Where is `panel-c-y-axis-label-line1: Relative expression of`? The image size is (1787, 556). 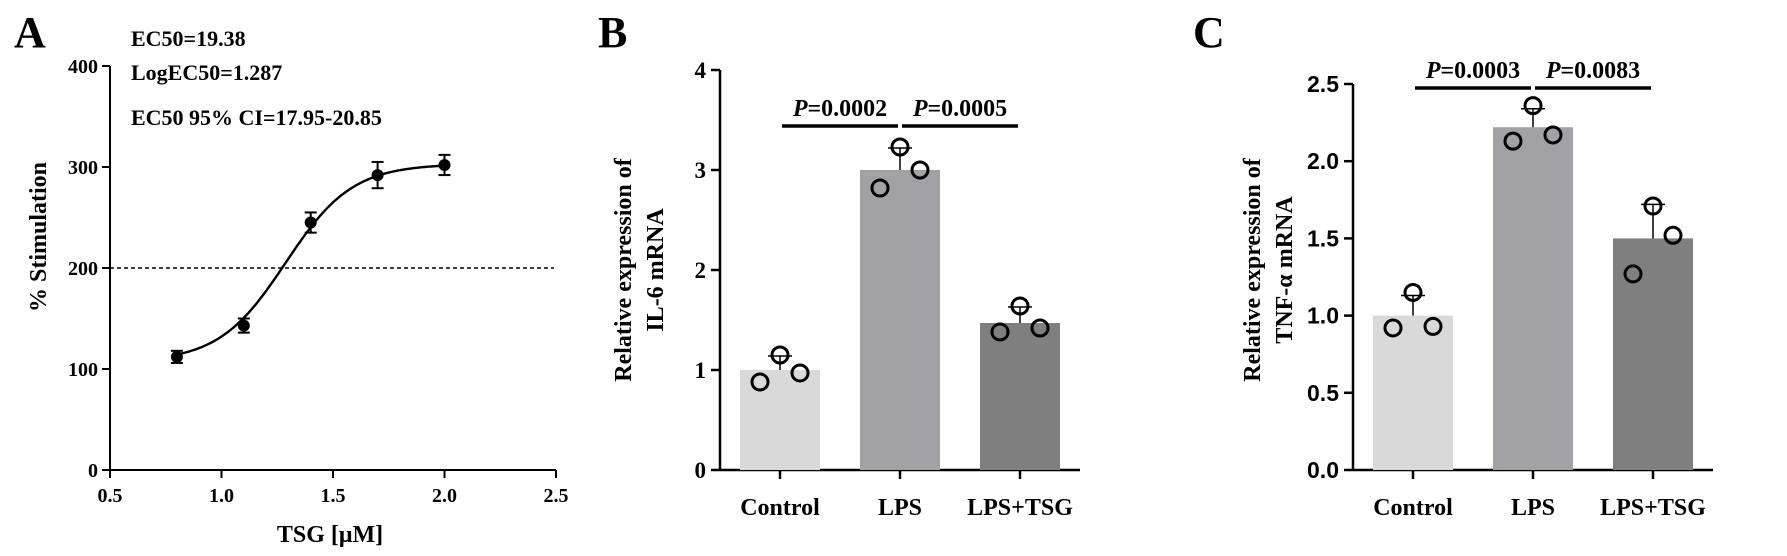
panel-c-y-axis-label-line1: Relative expression of is located at coordinates (1253, 269).